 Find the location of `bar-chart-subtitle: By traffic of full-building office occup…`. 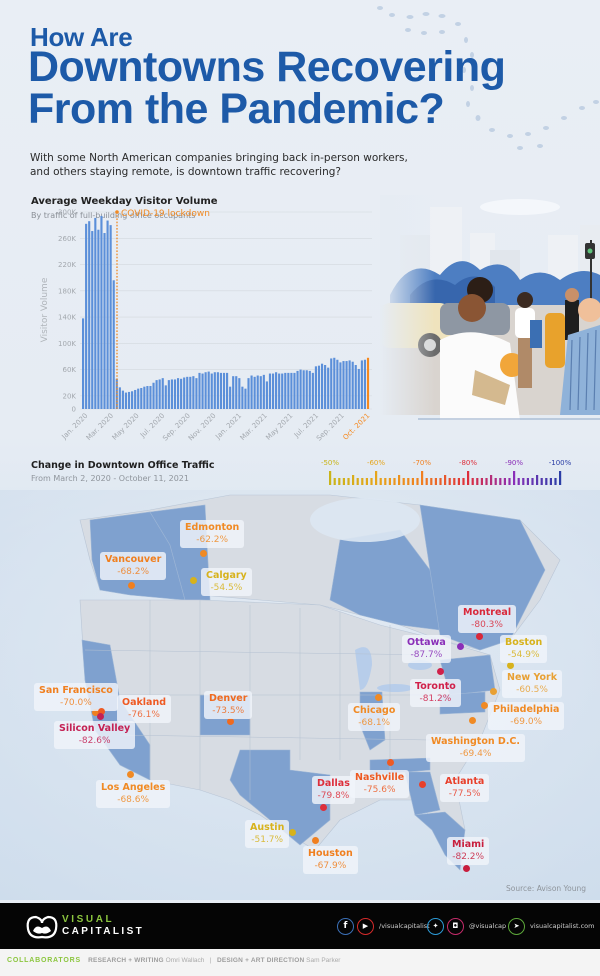

bar-chart-subtitle: By traffic of full-building office occup… is located at coordinates (113, 215).